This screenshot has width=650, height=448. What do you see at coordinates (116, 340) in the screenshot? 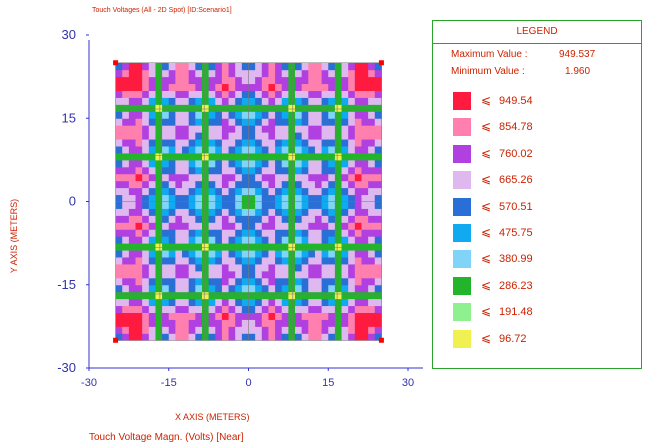
I see `ground-rod-marker` at bounding box center [116, 340].